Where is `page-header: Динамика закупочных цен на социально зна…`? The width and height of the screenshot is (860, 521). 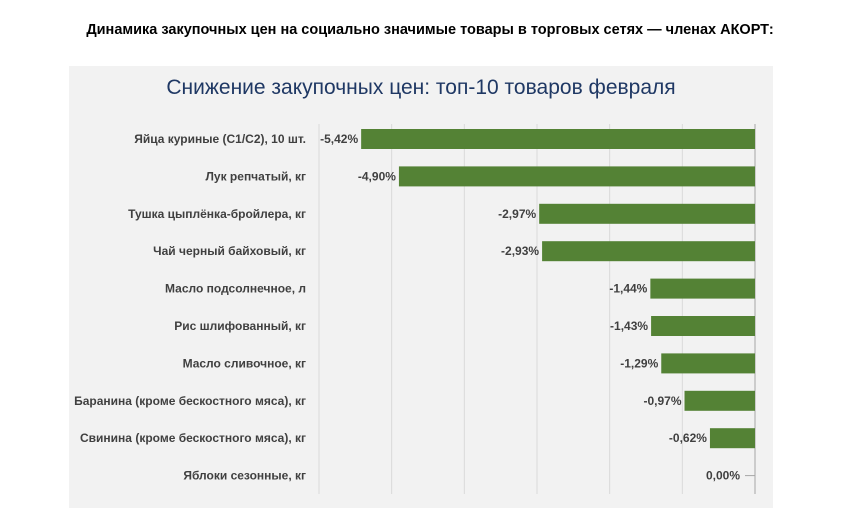 page-header: Динамика закупочных цен на социально зна… is located at coordinates (430, 30).